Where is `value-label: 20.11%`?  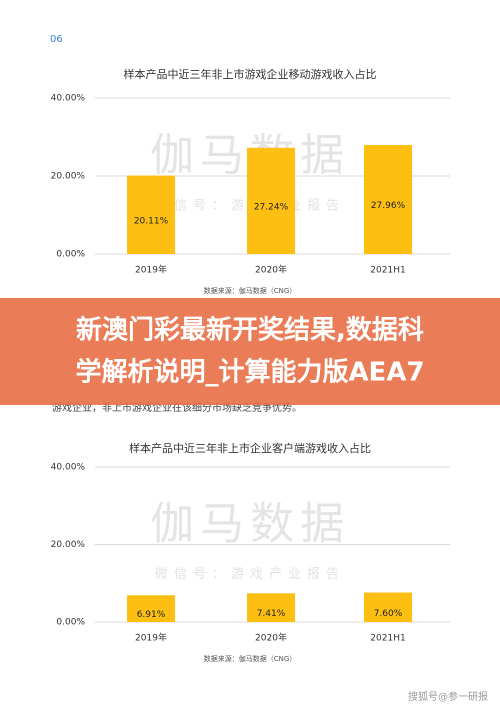
value-label: 20.11% is located at coordinates (151, 221).